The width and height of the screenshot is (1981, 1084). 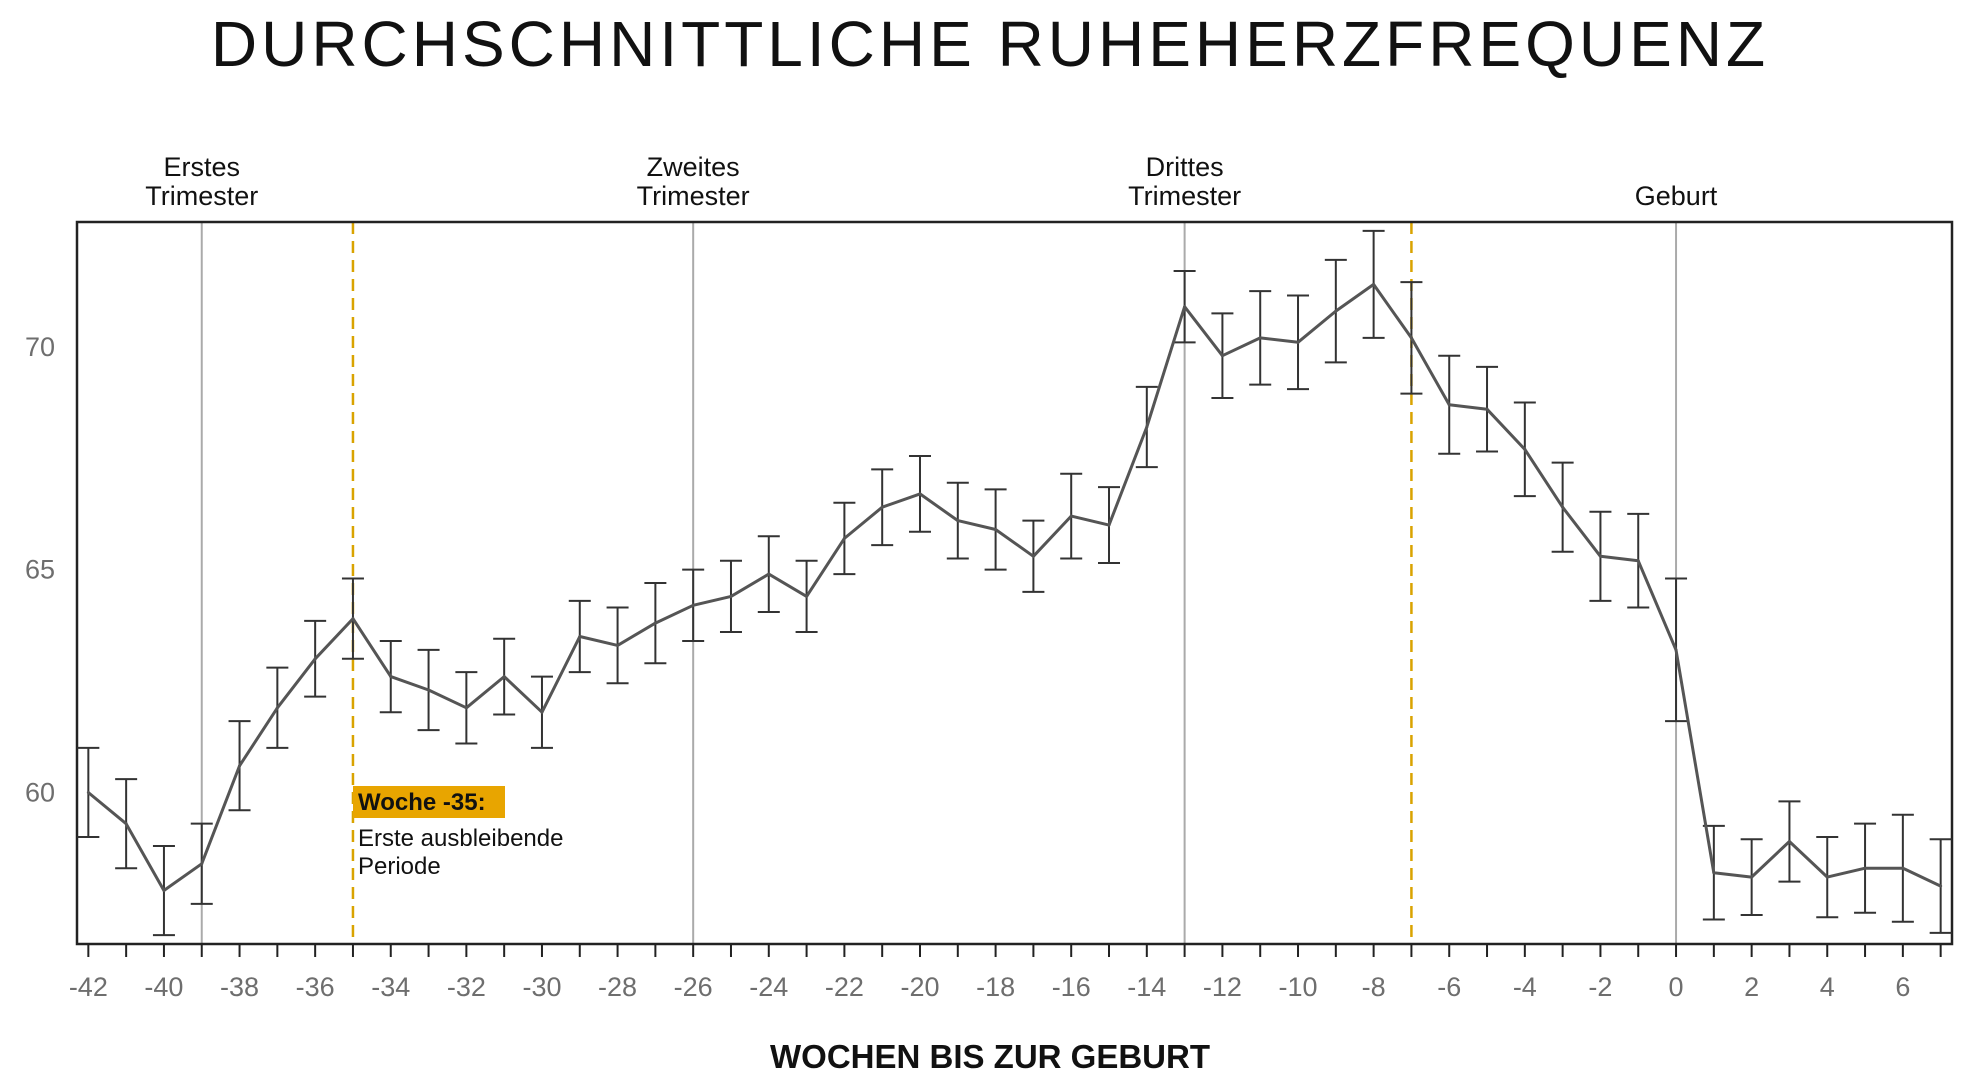 I want to click on y-tick-label: 65, so click(x=40, y=570).